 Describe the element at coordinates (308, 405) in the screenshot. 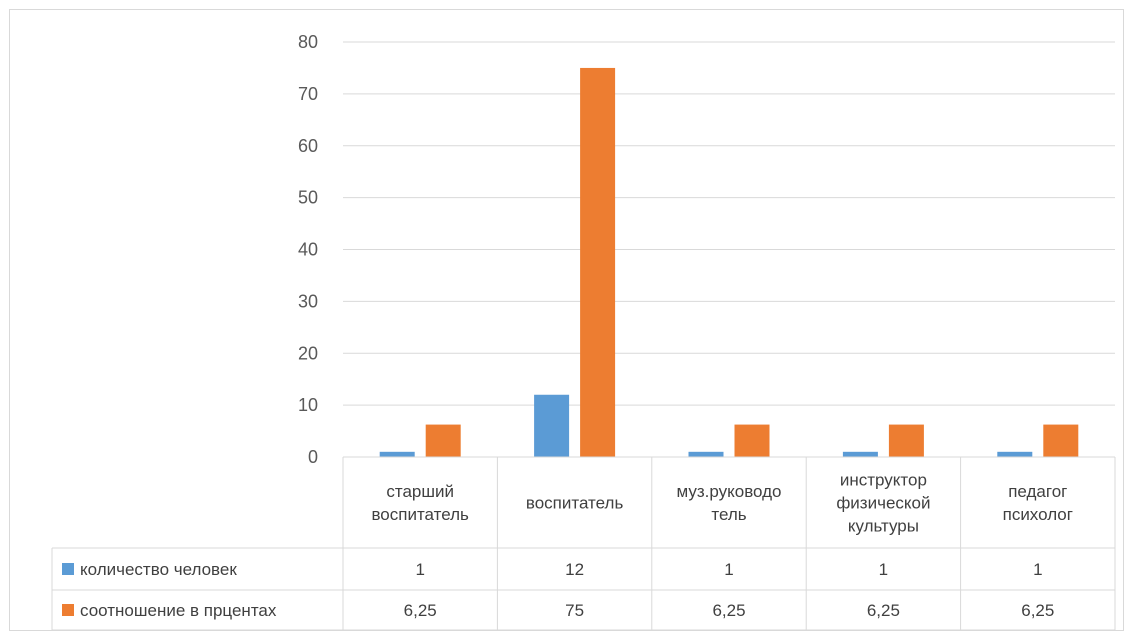

I see `y-tick-label: 10` at that location.